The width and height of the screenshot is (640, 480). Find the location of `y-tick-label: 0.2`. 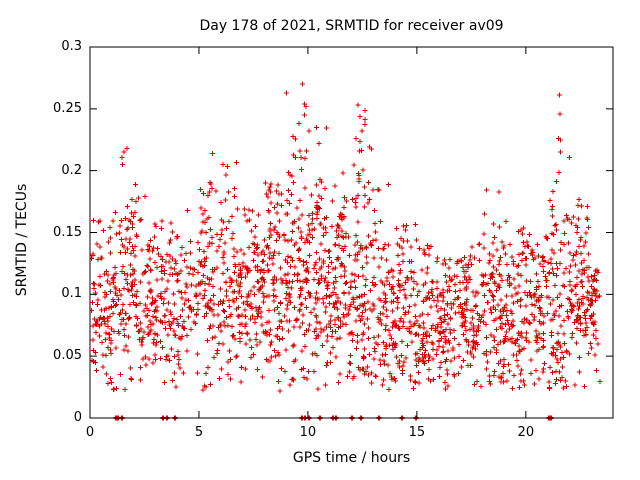

y-tick-label: 0.2 is located at coordinates (71, 170).